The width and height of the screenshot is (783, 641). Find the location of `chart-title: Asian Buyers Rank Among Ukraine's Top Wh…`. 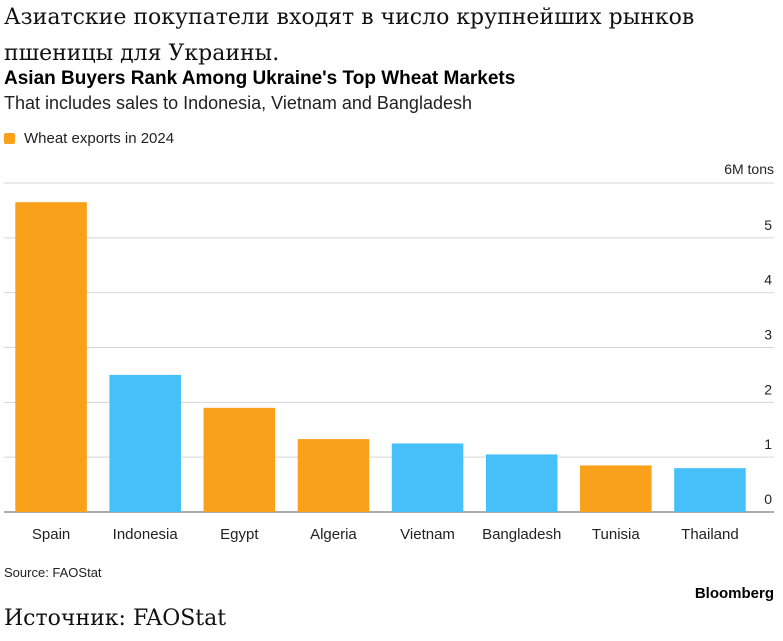

chart-title: Asian Buyers Rank Among Ukraine's Top Wh… is located at coordinates (260, 78).